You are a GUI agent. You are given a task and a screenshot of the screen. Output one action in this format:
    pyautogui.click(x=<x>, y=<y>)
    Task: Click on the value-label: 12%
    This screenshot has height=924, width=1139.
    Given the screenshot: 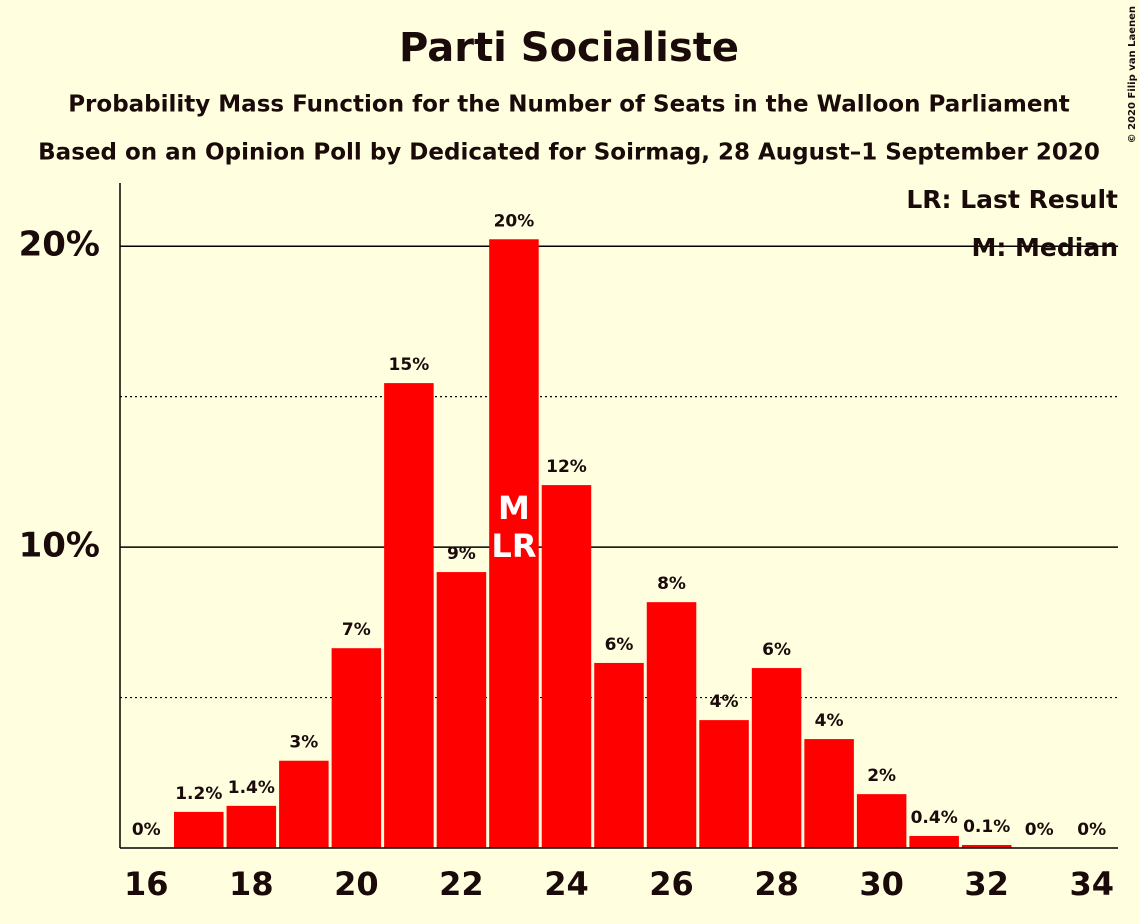 What is the action you would take?
    pyautogui.click(x=566, y=467)
    